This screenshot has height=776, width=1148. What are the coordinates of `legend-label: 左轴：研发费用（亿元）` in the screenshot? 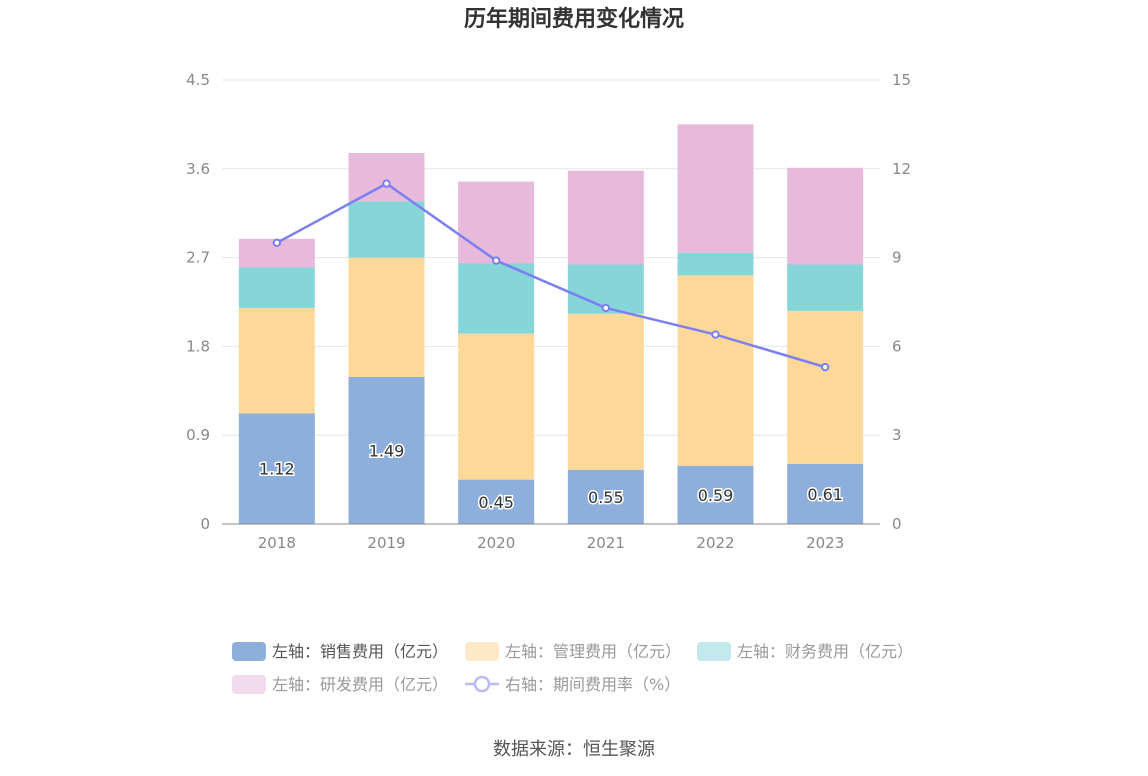 It's located at (360, 684).